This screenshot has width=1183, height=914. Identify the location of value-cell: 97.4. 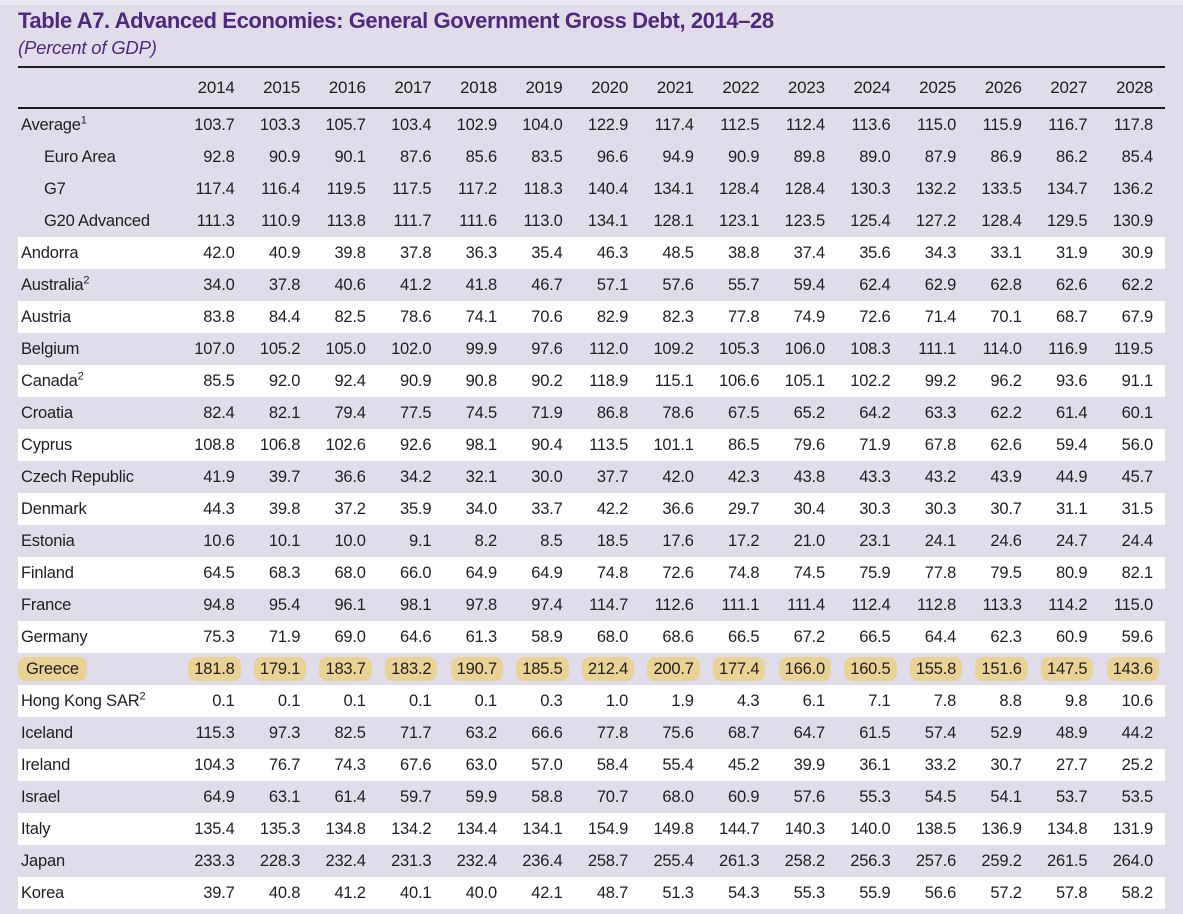
(547, 604).